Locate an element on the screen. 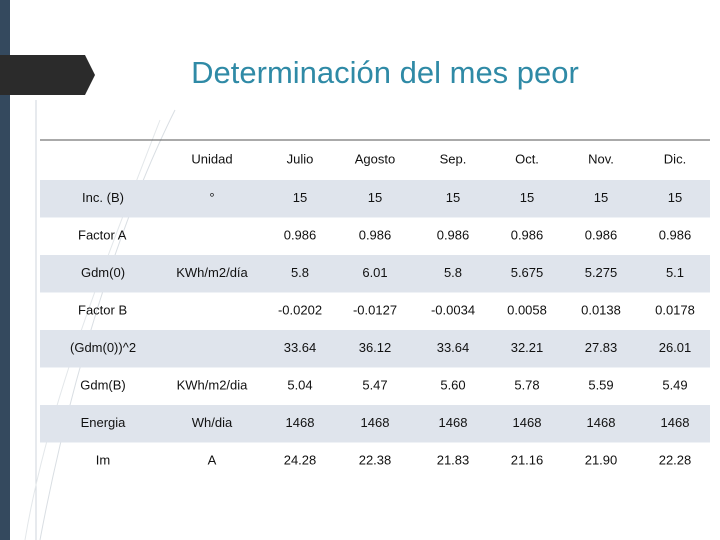 This screenshot has height=540, width=720. column-header: Julio is located at coordinates (300, 158).